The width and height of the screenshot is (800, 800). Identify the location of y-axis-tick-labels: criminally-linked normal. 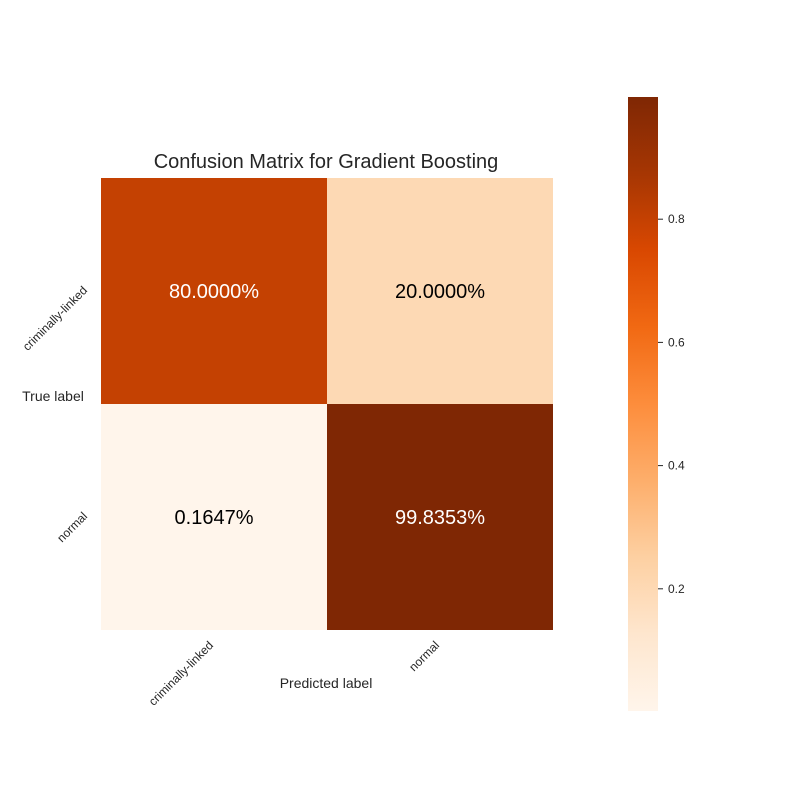
(55, 414).